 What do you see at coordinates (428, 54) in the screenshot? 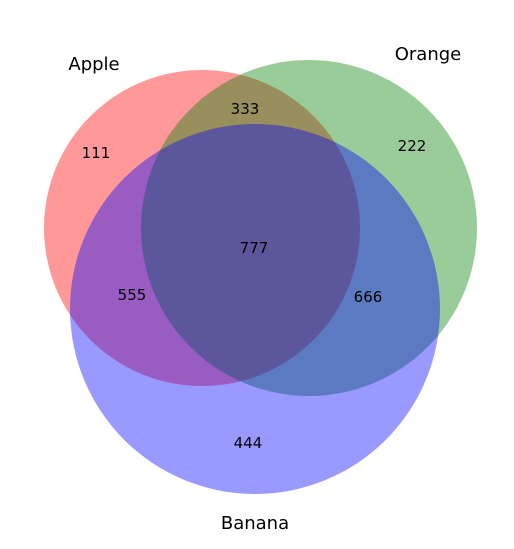
I see `set-label-orange: Orange` at bounding box center [428, 54].